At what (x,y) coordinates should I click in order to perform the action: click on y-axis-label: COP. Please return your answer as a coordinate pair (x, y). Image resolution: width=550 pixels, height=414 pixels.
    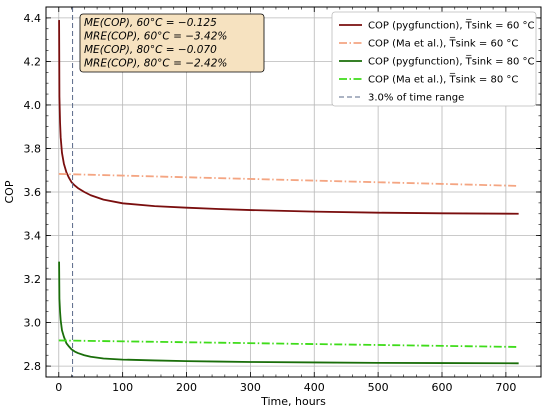
    Looking at the image, I should click on (9, 191).